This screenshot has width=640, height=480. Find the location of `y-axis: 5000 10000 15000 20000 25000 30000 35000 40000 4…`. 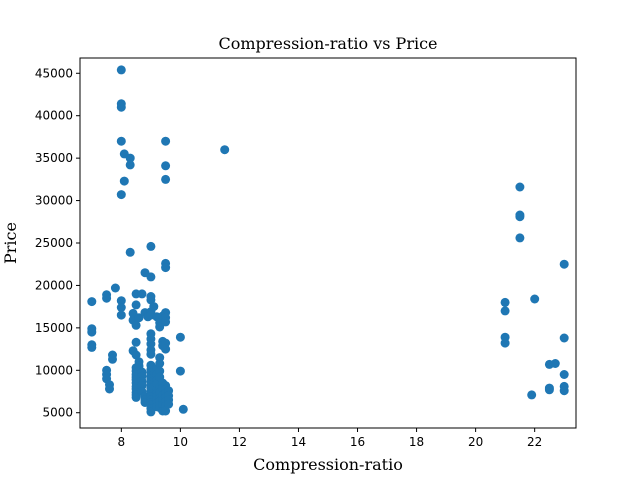

y-axis: 5000 10000 15000 20000 25000 30000 35000 40000 4… is located at coordinates (57, 243).